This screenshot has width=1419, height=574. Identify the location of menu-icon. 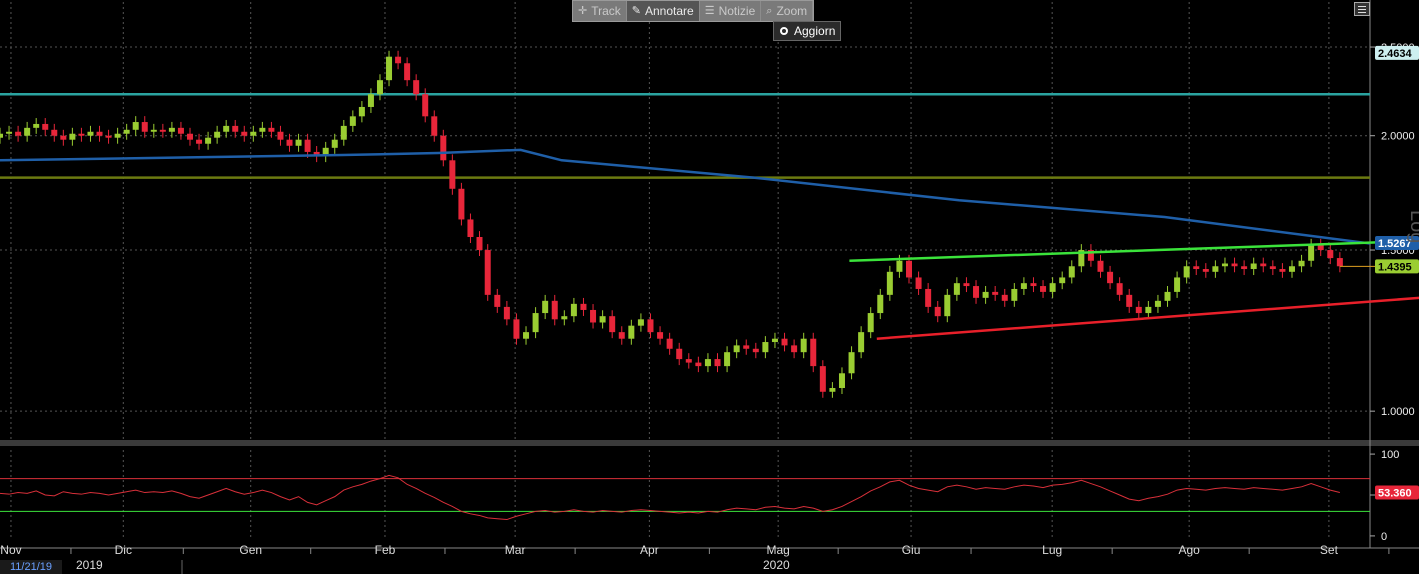
(1362, 9).